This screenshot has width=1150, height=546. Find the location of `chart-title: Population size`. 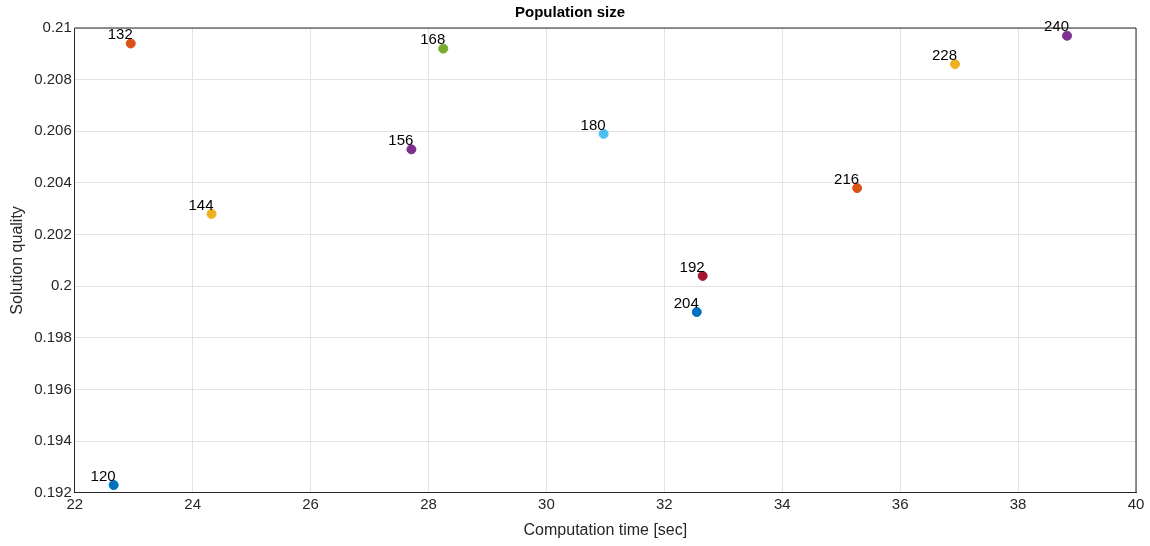

chart-title: Population size is located at coordinates (570, 12).